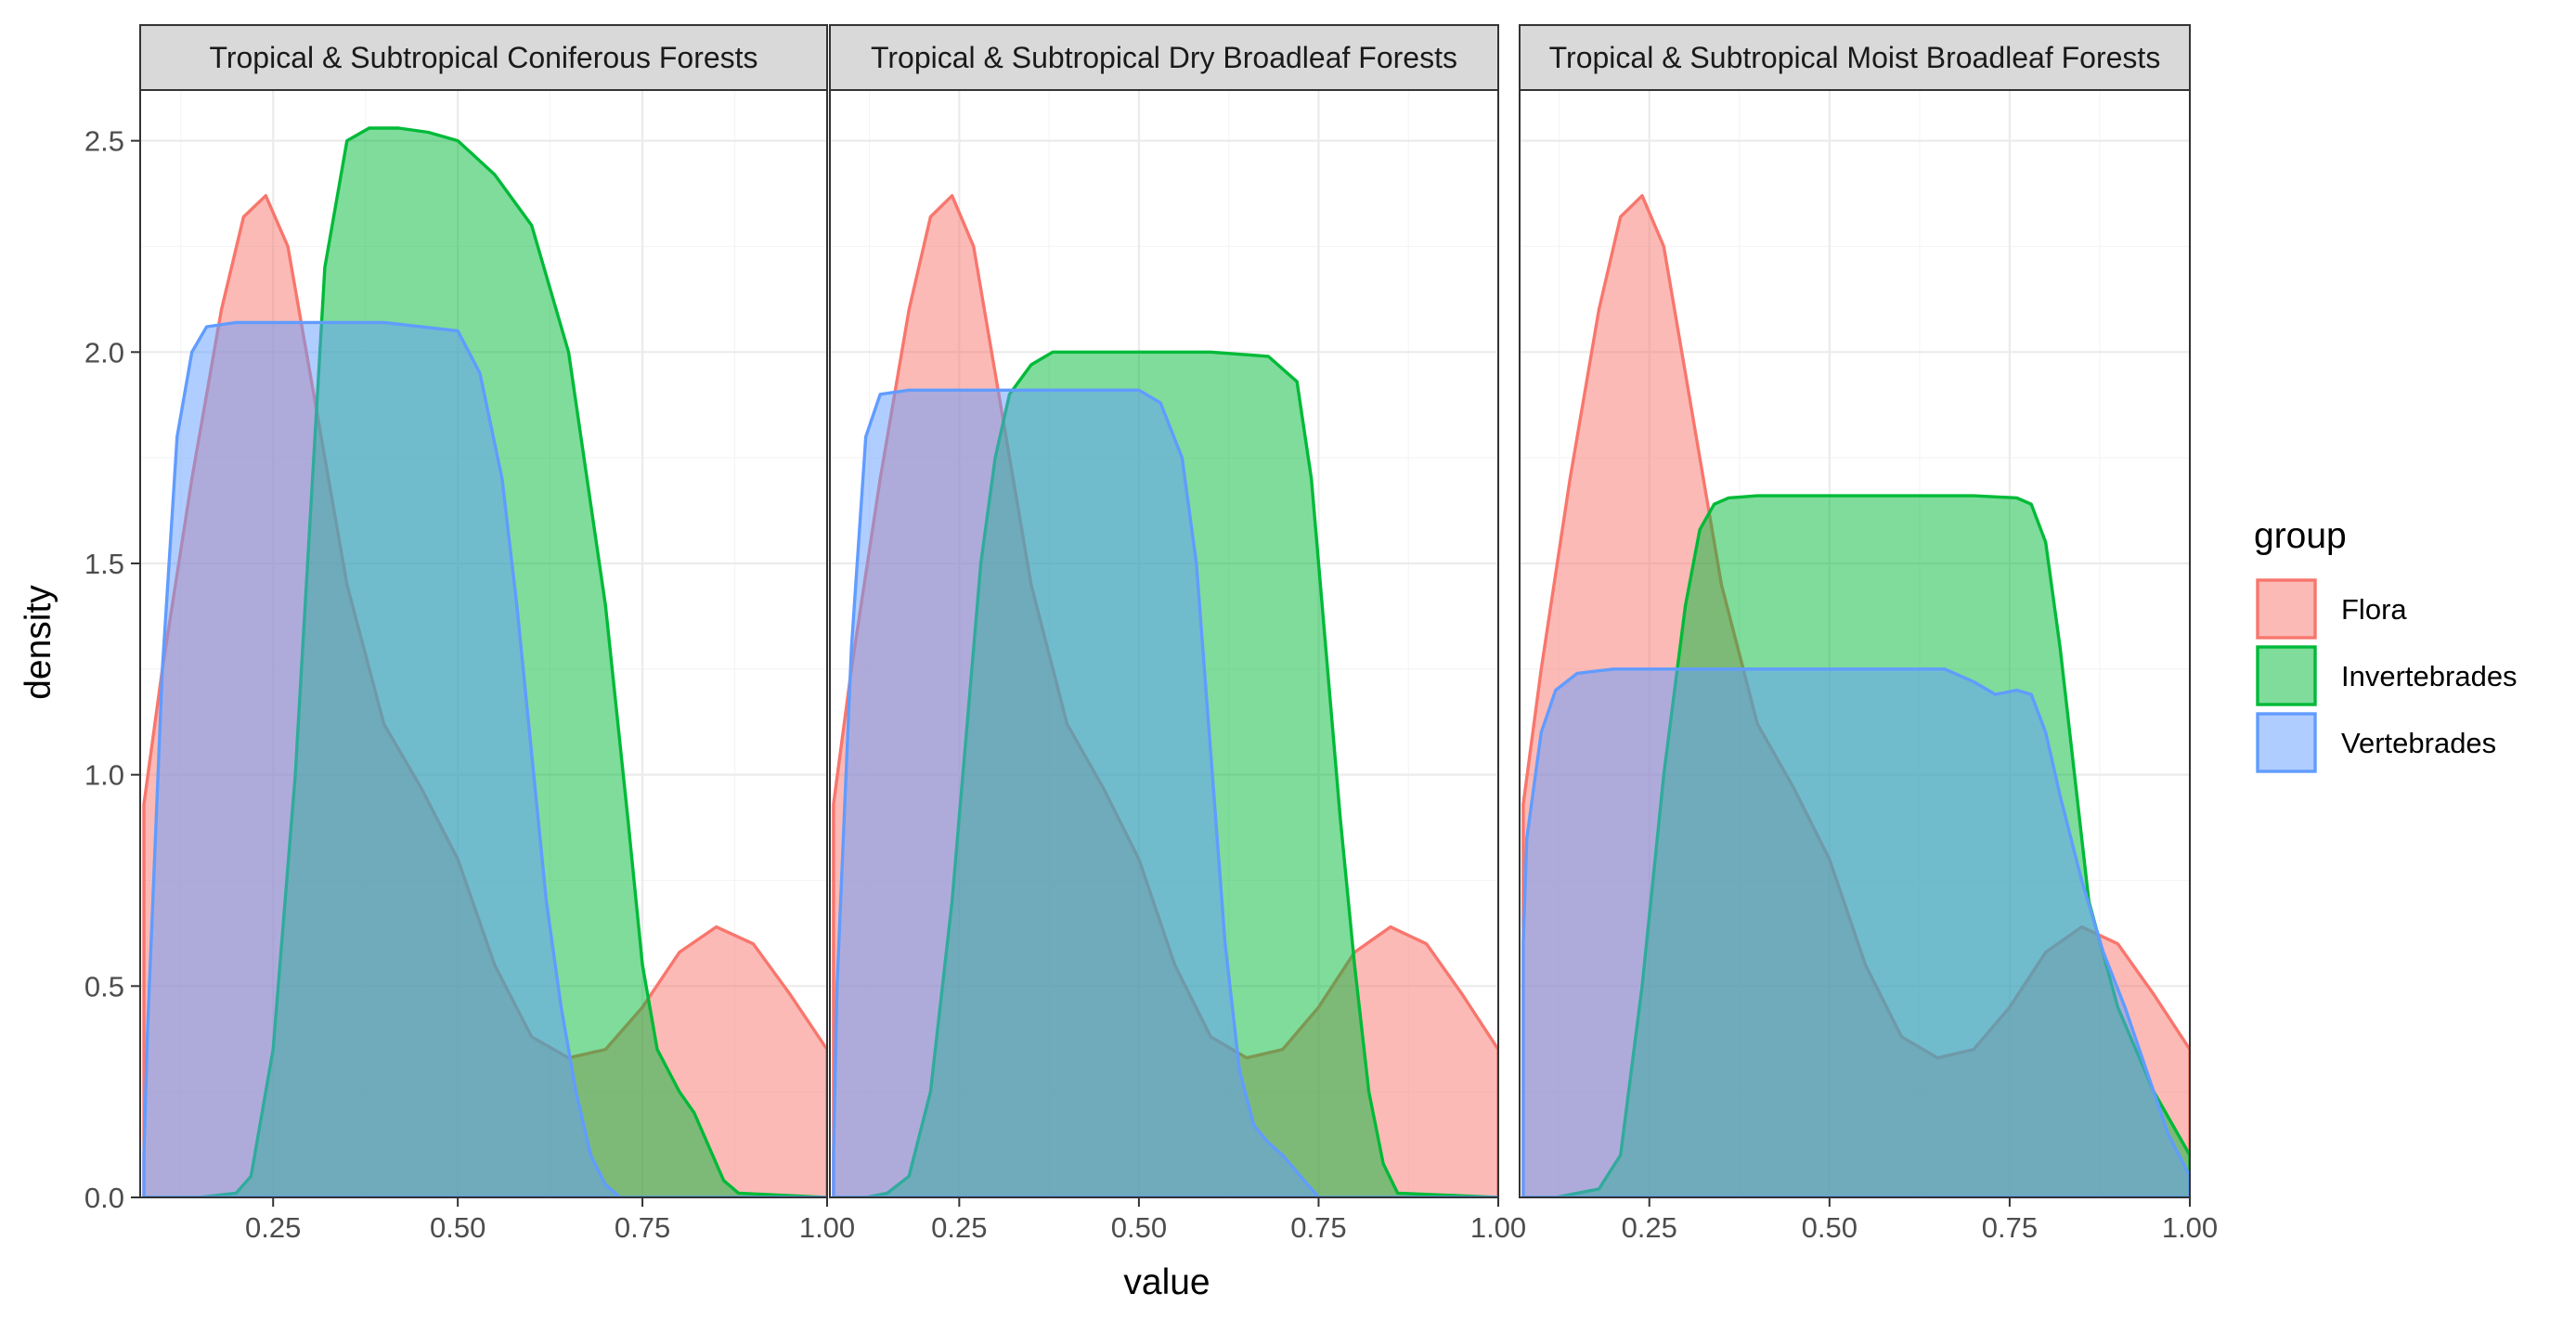 This screenshot has height=1319, width=2576. Describe the element at coordinates (2286, 609) in the screenshot. I see `legend-key-flora` at that location.